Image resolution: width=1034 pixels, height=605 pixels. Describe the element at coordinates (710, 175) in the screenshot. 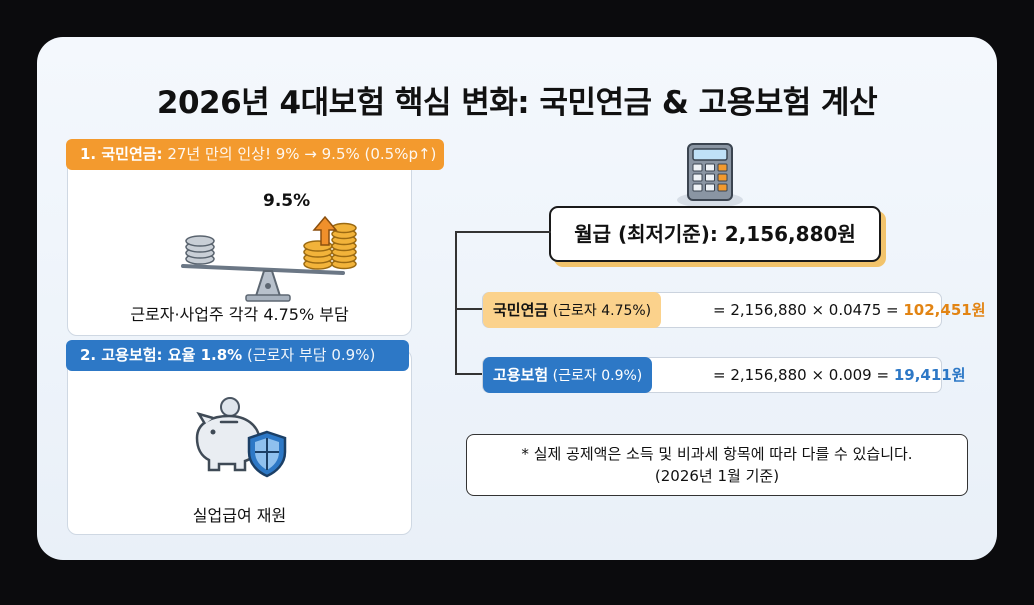

I see `calculator-icon` at that location.